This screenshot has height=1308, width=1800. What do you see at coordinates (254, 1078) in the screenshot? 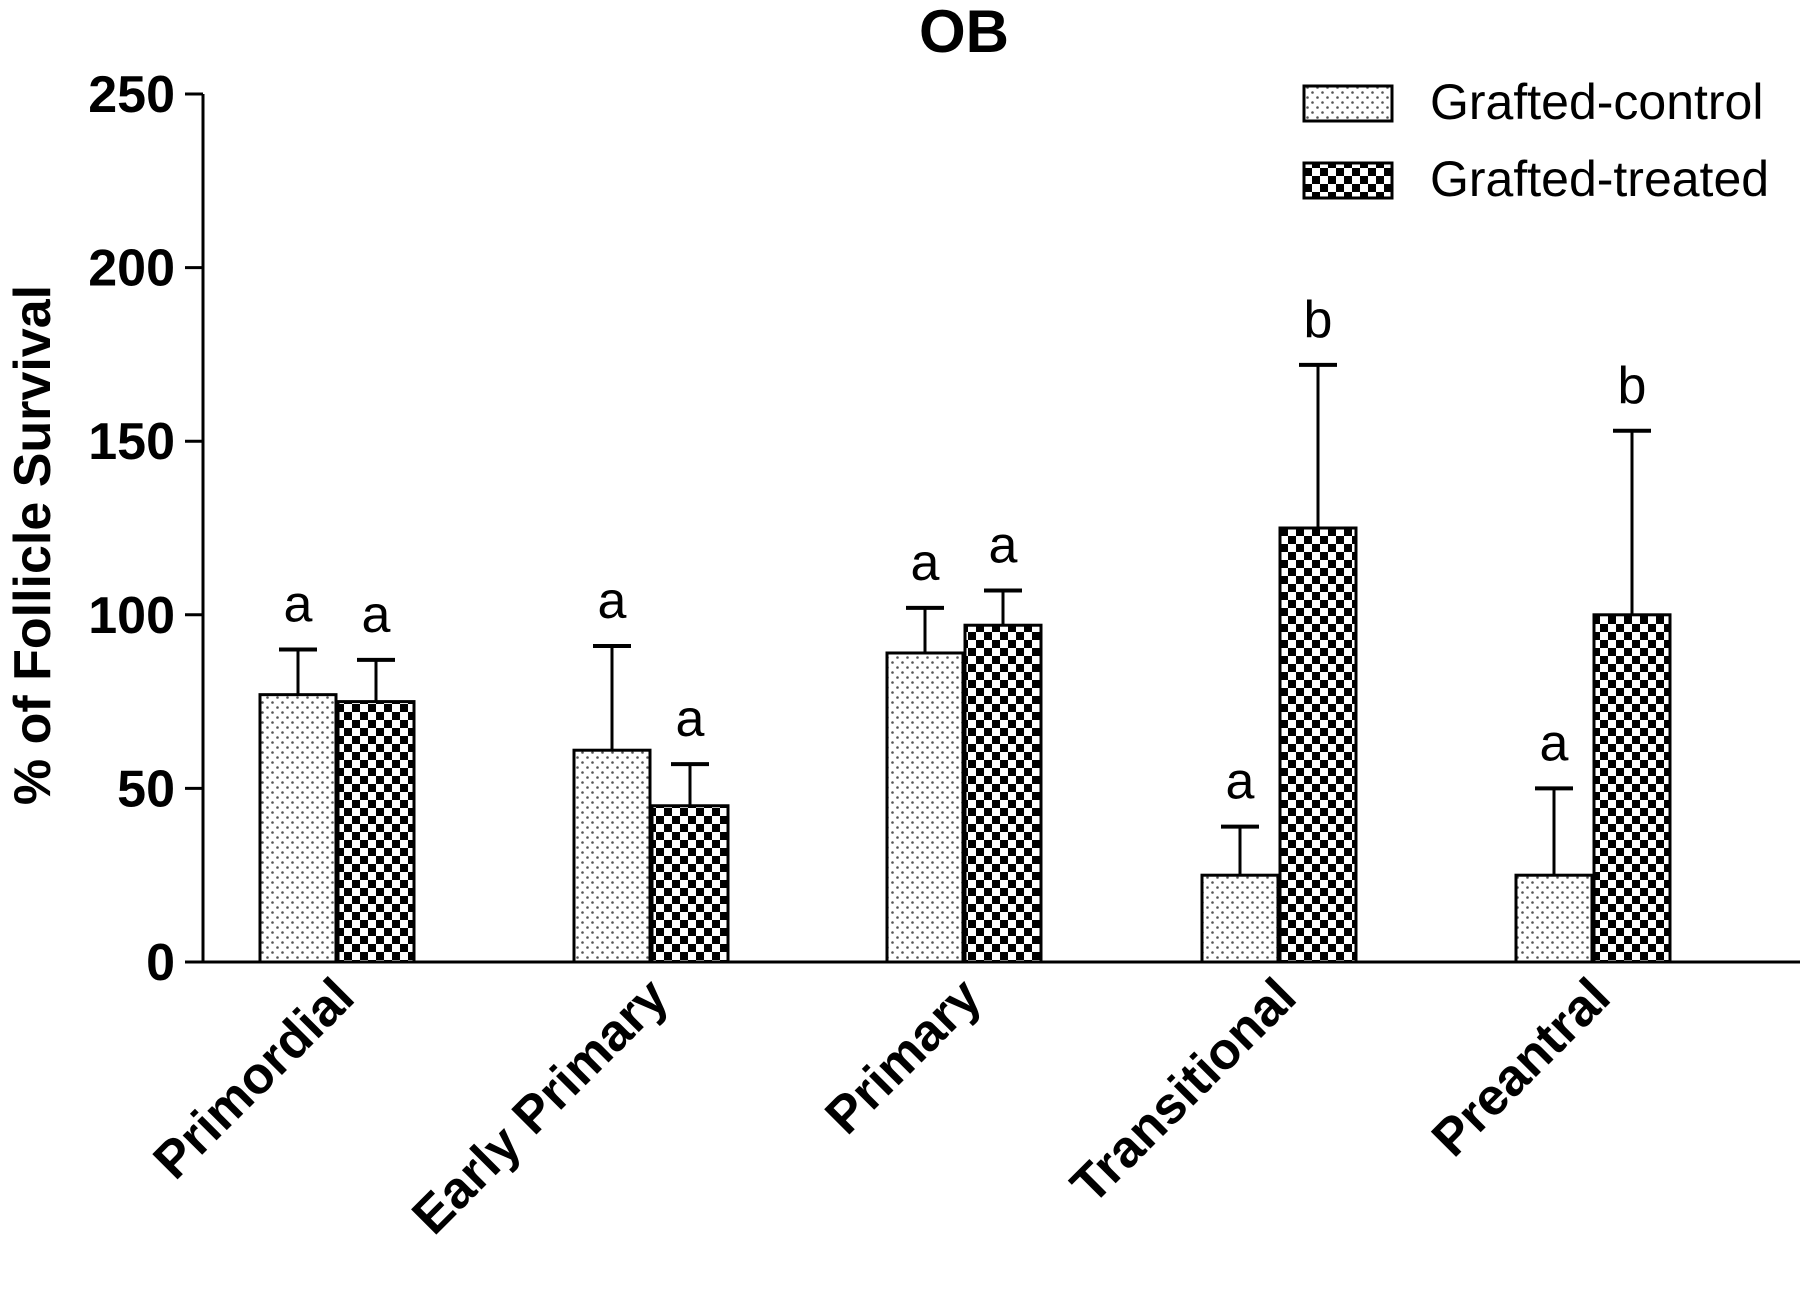
I see `x-tick-label: Primordial` at bounding box center [254, 1078].